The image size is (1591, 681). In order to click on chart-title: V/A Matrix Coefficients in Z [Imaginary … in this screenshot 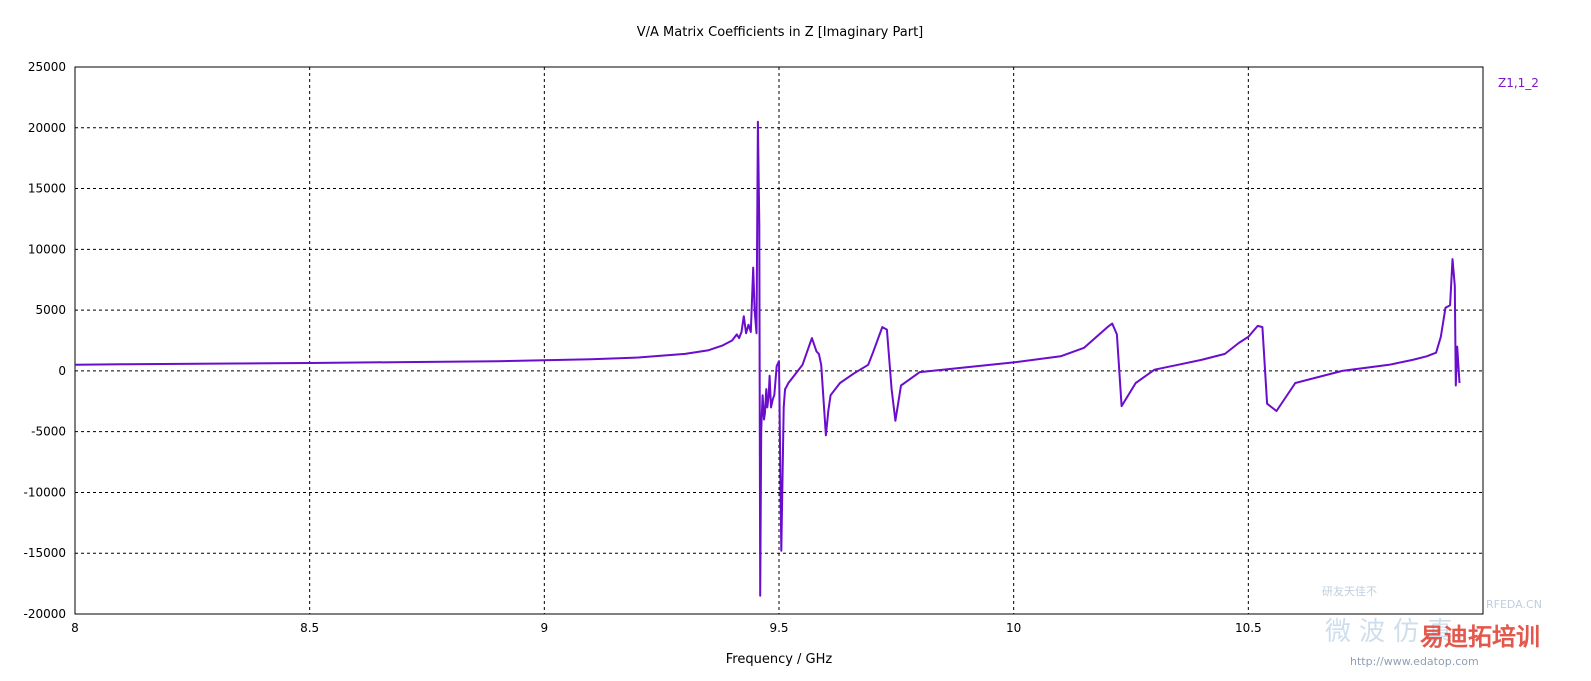, I will do `click(780, 32)`.